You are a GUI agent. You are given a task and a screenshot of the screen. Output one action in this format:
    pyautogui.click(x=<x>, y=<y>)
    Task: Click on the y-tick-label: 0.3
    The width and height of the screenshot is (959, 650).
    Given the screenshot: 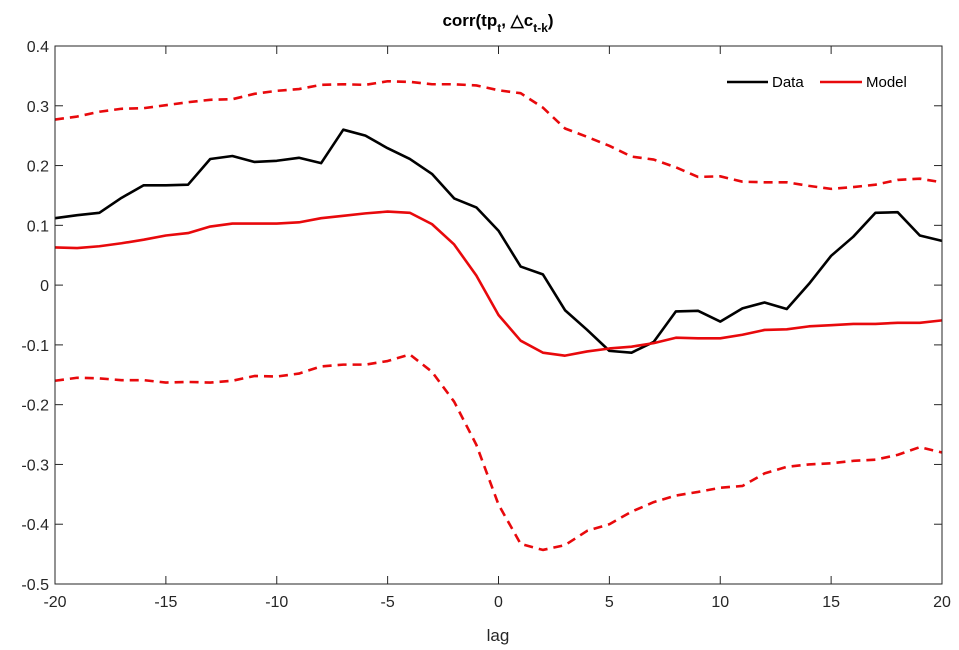 What is the action you would take?
    pyautogui.click(x=38, y=107)
    